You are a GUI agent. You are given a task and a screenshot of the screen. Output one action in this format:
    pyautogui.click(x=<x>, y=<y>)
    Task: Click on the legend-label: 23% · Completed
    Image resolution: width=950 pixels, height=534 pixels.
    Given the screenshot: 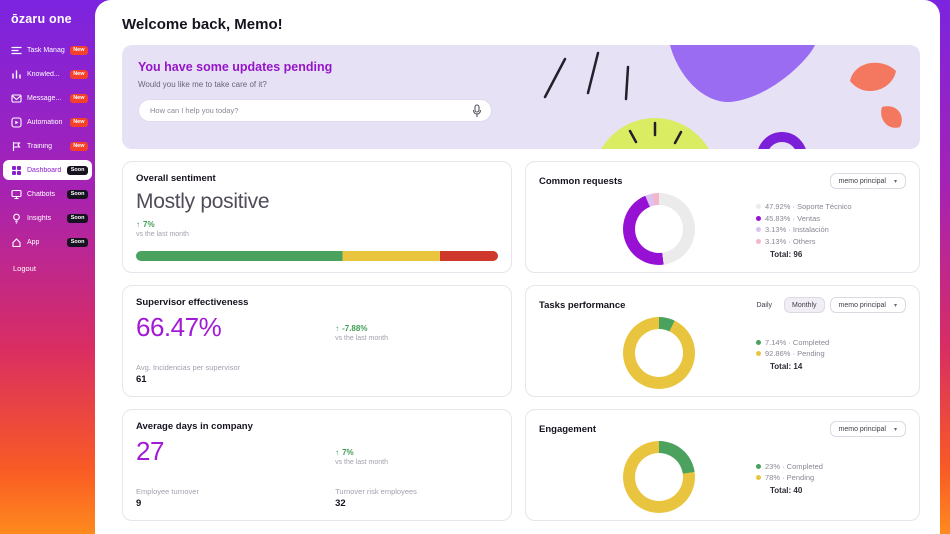 What is the action you would take?
    pyautogui.click(x=794, y=466)
    